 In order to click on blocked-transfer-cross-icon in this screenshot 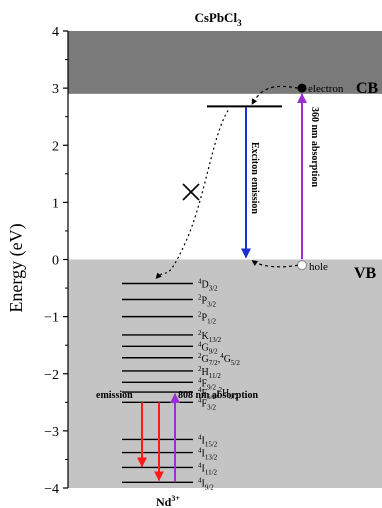, I will do `click(191, 192)`.